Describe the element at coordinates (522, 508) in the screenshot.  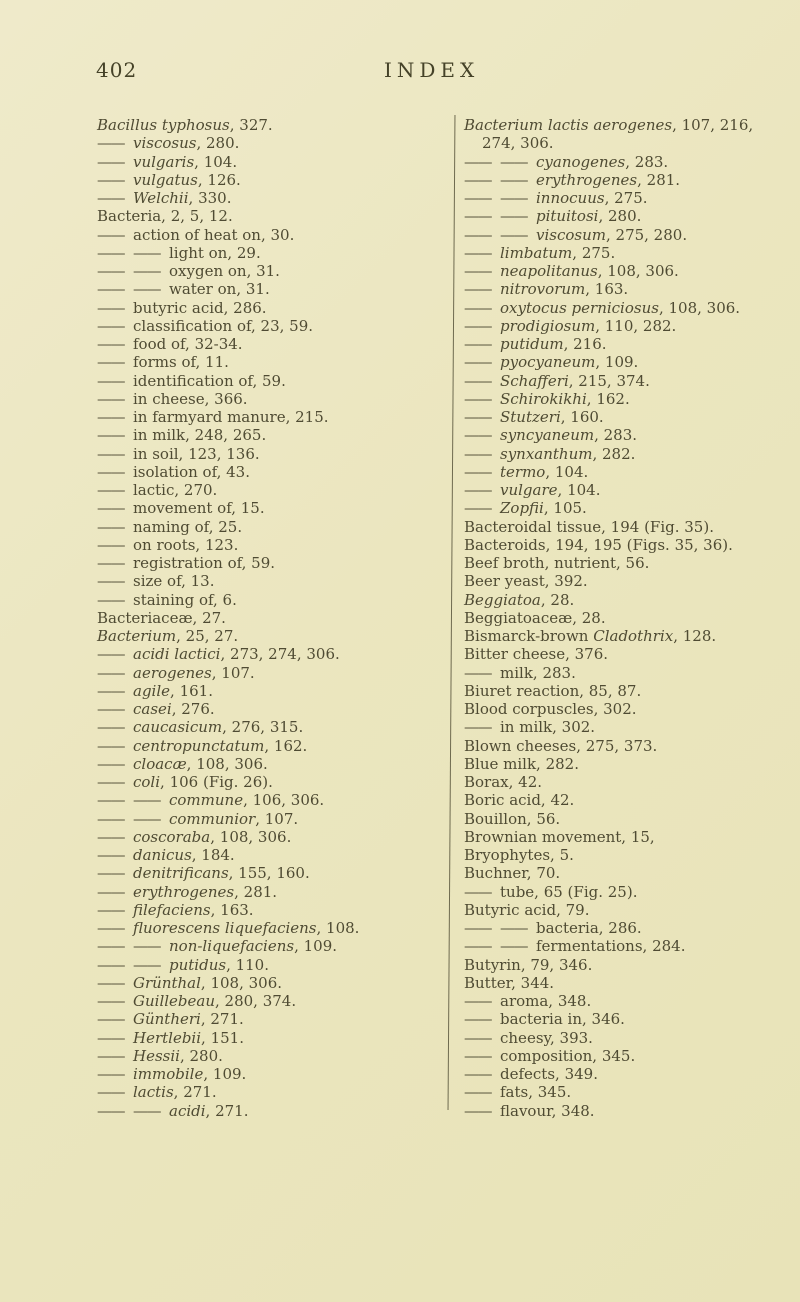
I see `entry-text: Zopfii` at that location.